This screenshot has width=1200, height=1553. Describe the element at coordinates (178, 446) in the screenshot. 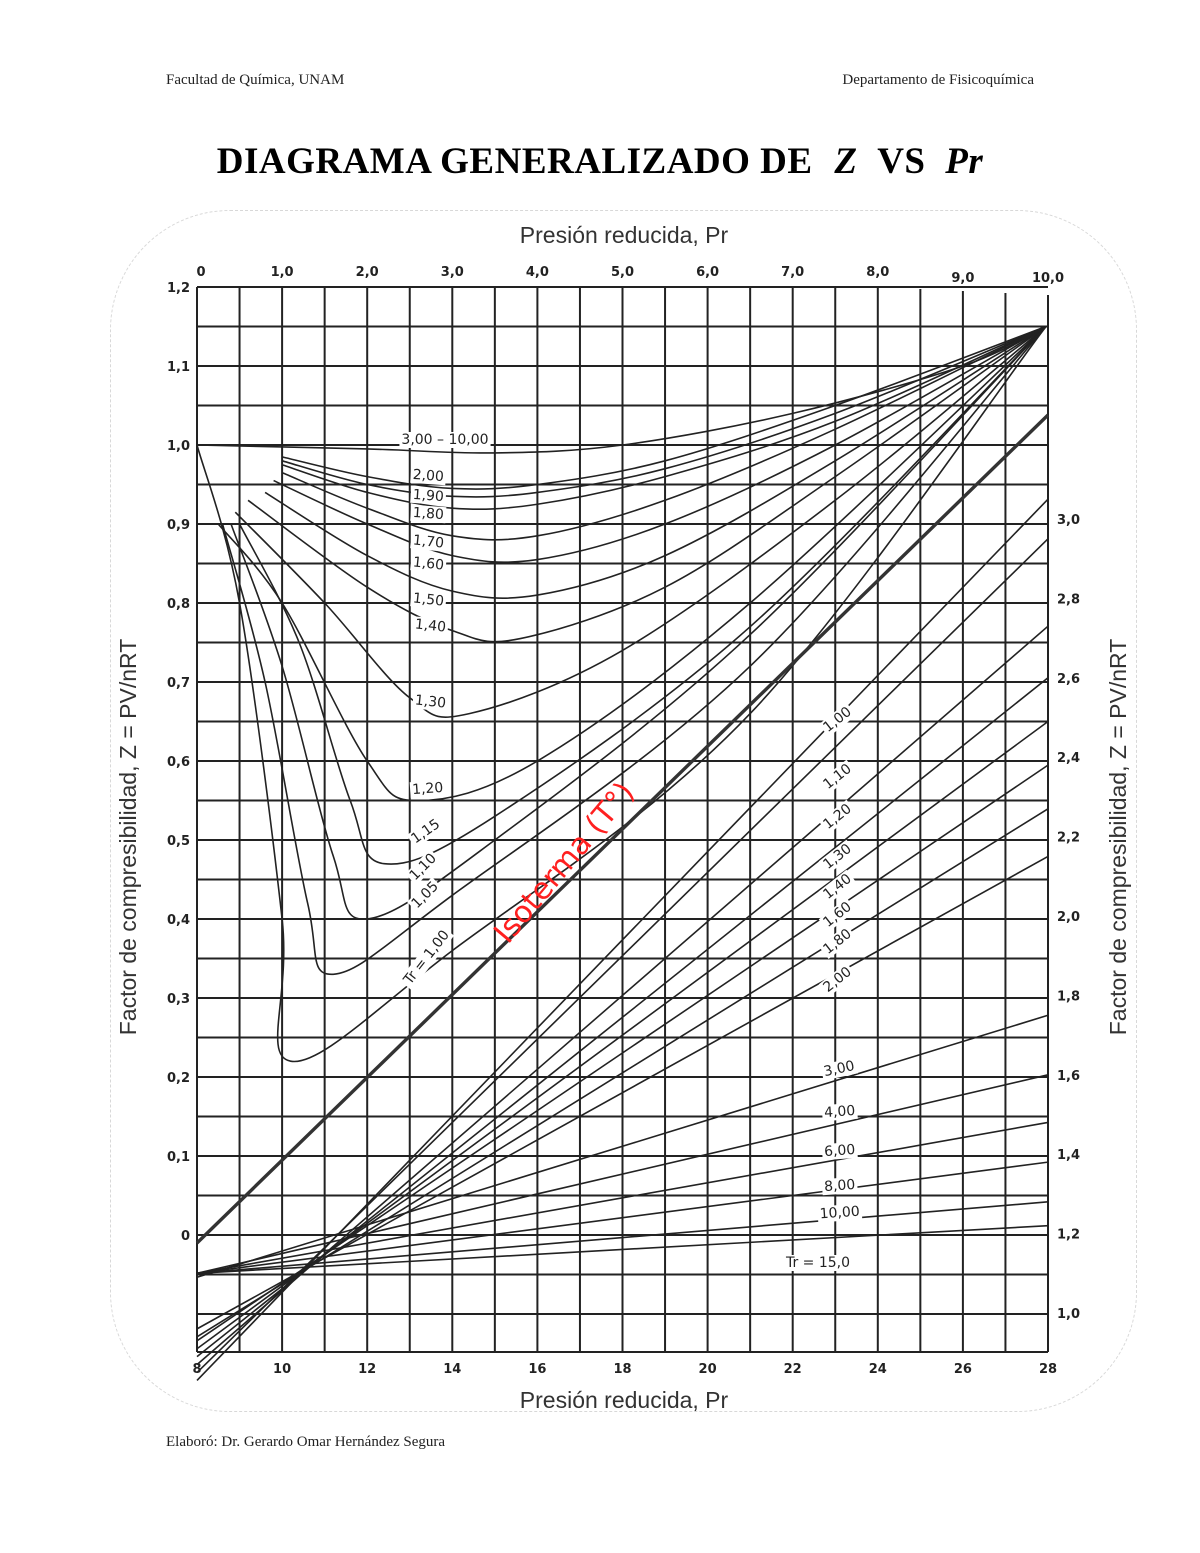

I see `left-tick-label: 1,0` at that location.